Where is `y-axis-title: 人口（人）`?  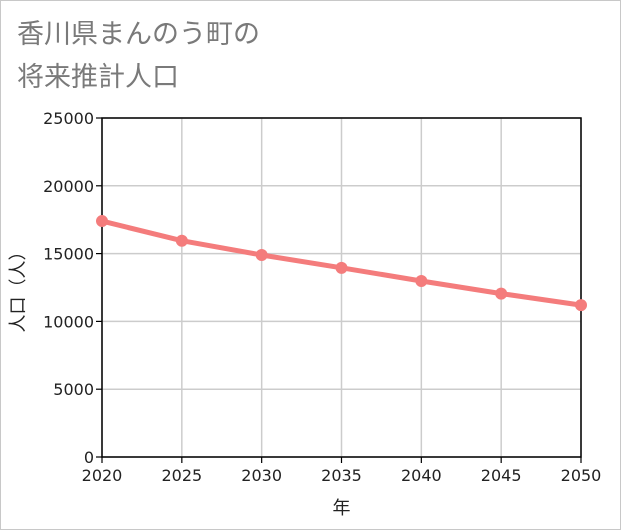 y-axis-title: 人口（人） is located at coordinates (18, 288).